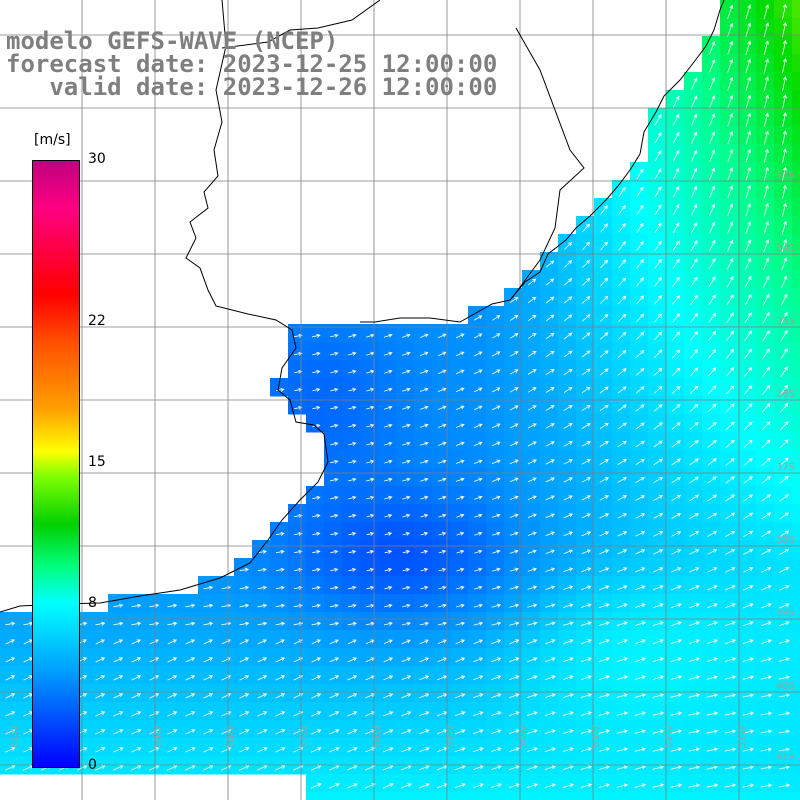  I want to click on lat-label: 41S, so click(785, 757).